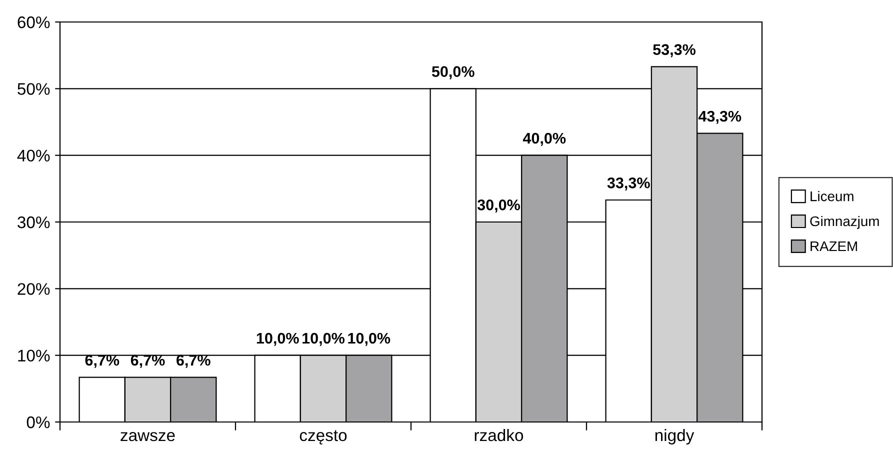 This screenshot has width=893, height=452. Describe the element at coordinates (674, 436) in the screenshot. I see `x-tick-label: nigdy` at that location.